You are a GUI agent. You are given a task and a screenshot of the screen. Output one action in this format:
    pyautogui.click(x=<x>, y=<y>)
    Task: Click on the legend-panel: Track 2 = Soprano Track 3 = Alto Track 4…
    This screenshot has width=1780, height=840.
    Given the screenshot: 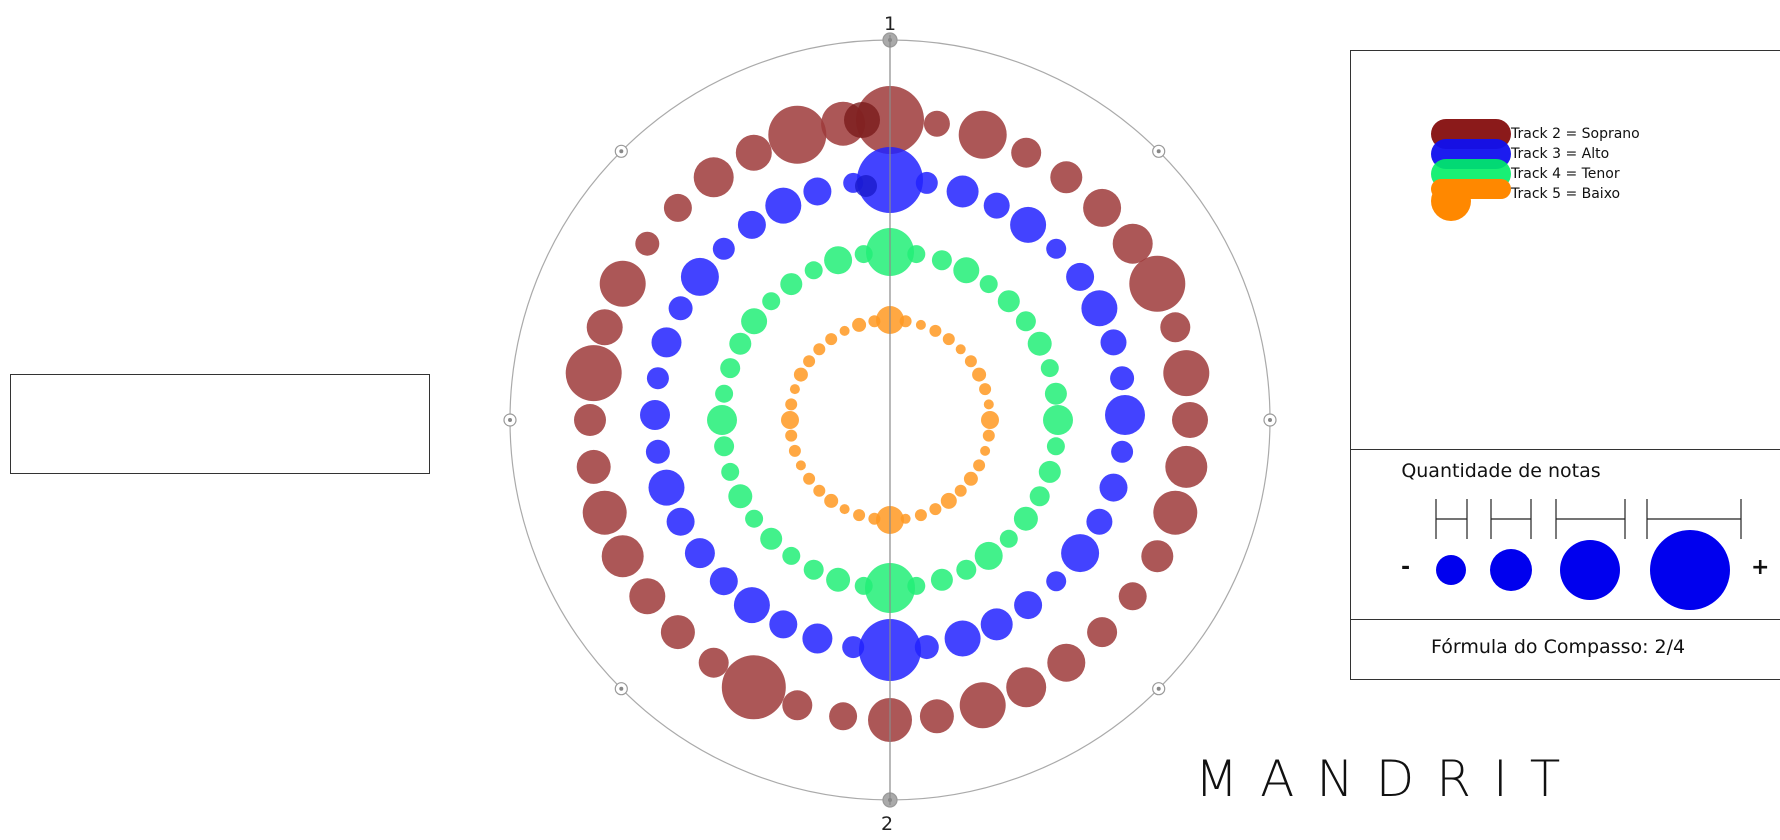 What is the action you would take?
    pyautogui.click(x=1565, y=250)
    